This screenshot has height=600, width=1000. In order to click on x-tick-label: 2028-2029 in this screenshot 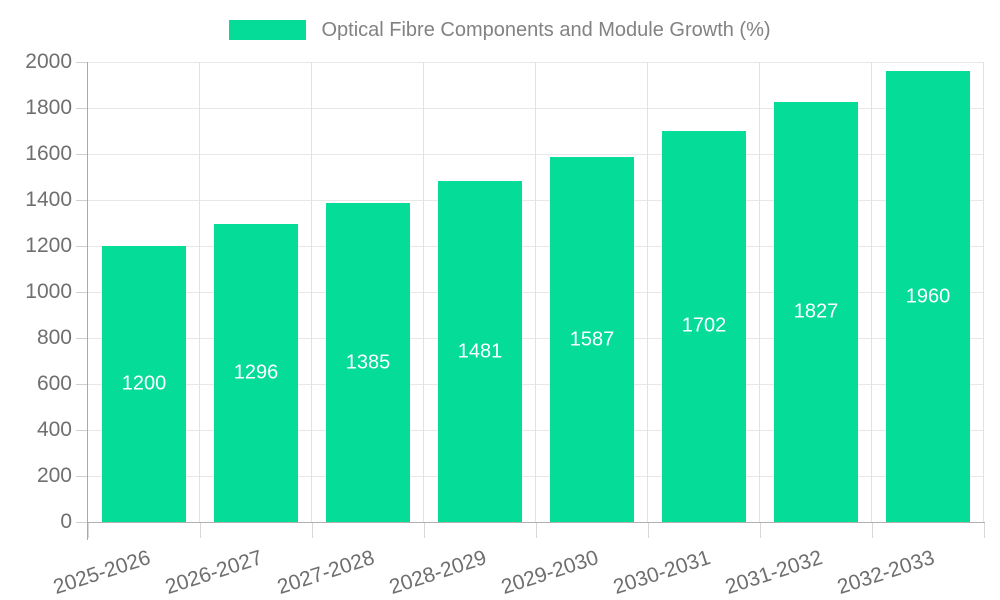, I will do `click(437, 572)`.